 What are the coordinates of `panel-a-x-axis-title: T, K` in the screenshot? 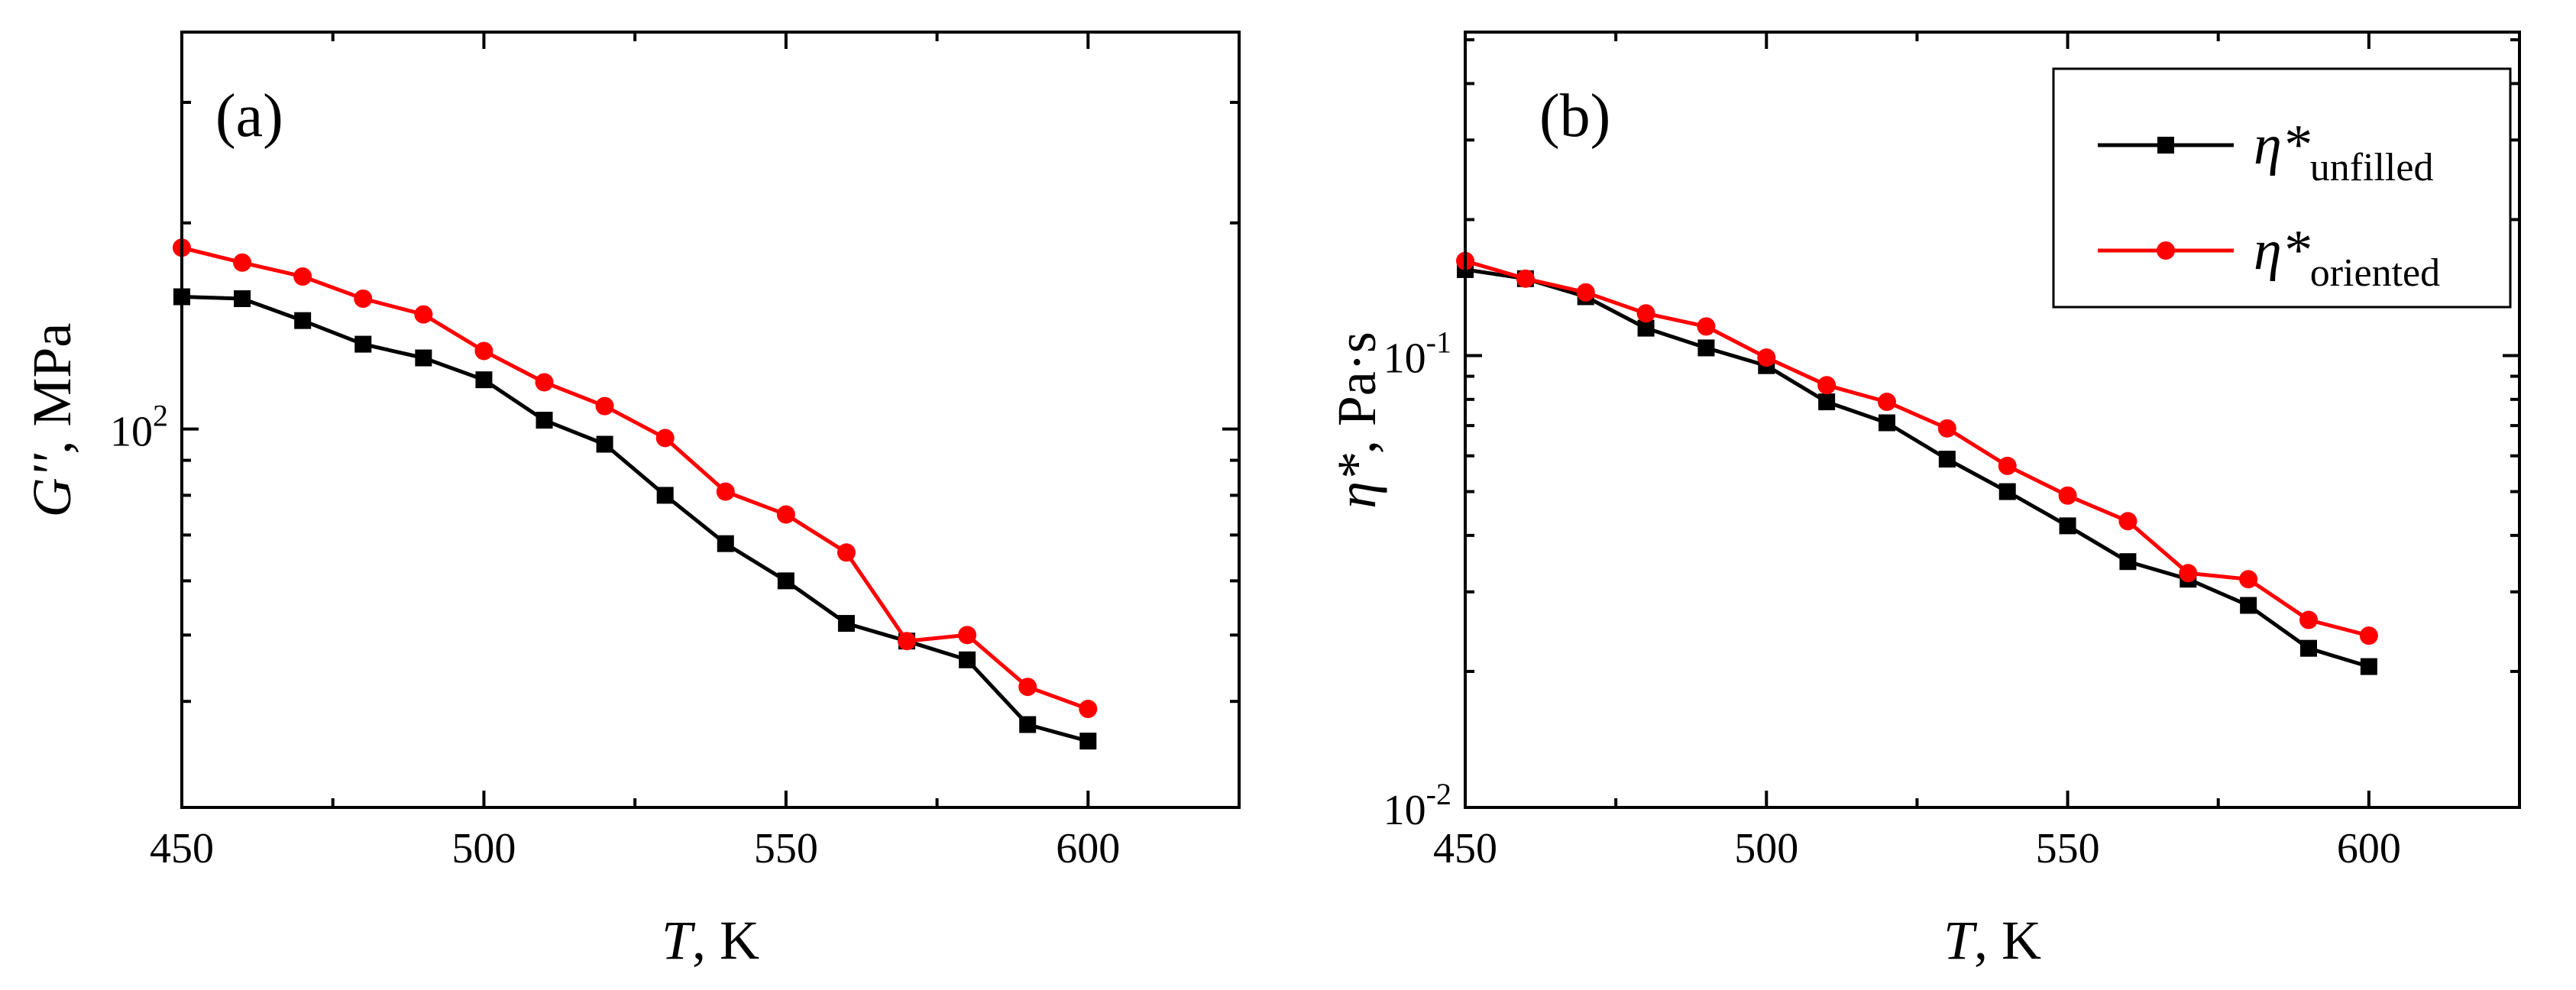 It's located at (710, 940).